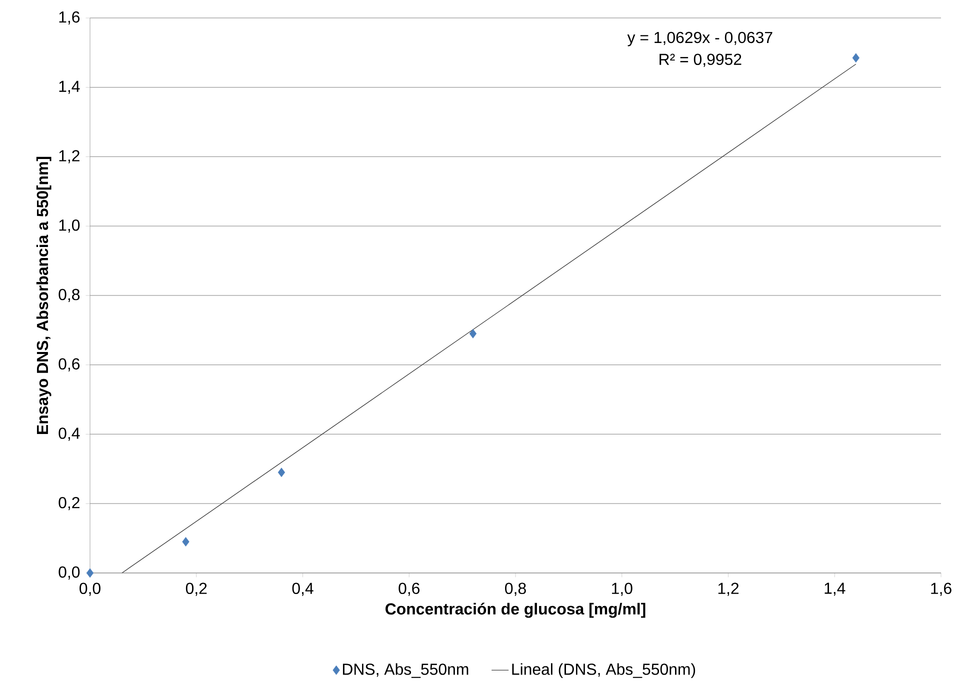  Describe the element at coordinates (90, 589) in the screenshot. I see `x-tick-label: 0,0` at that location.